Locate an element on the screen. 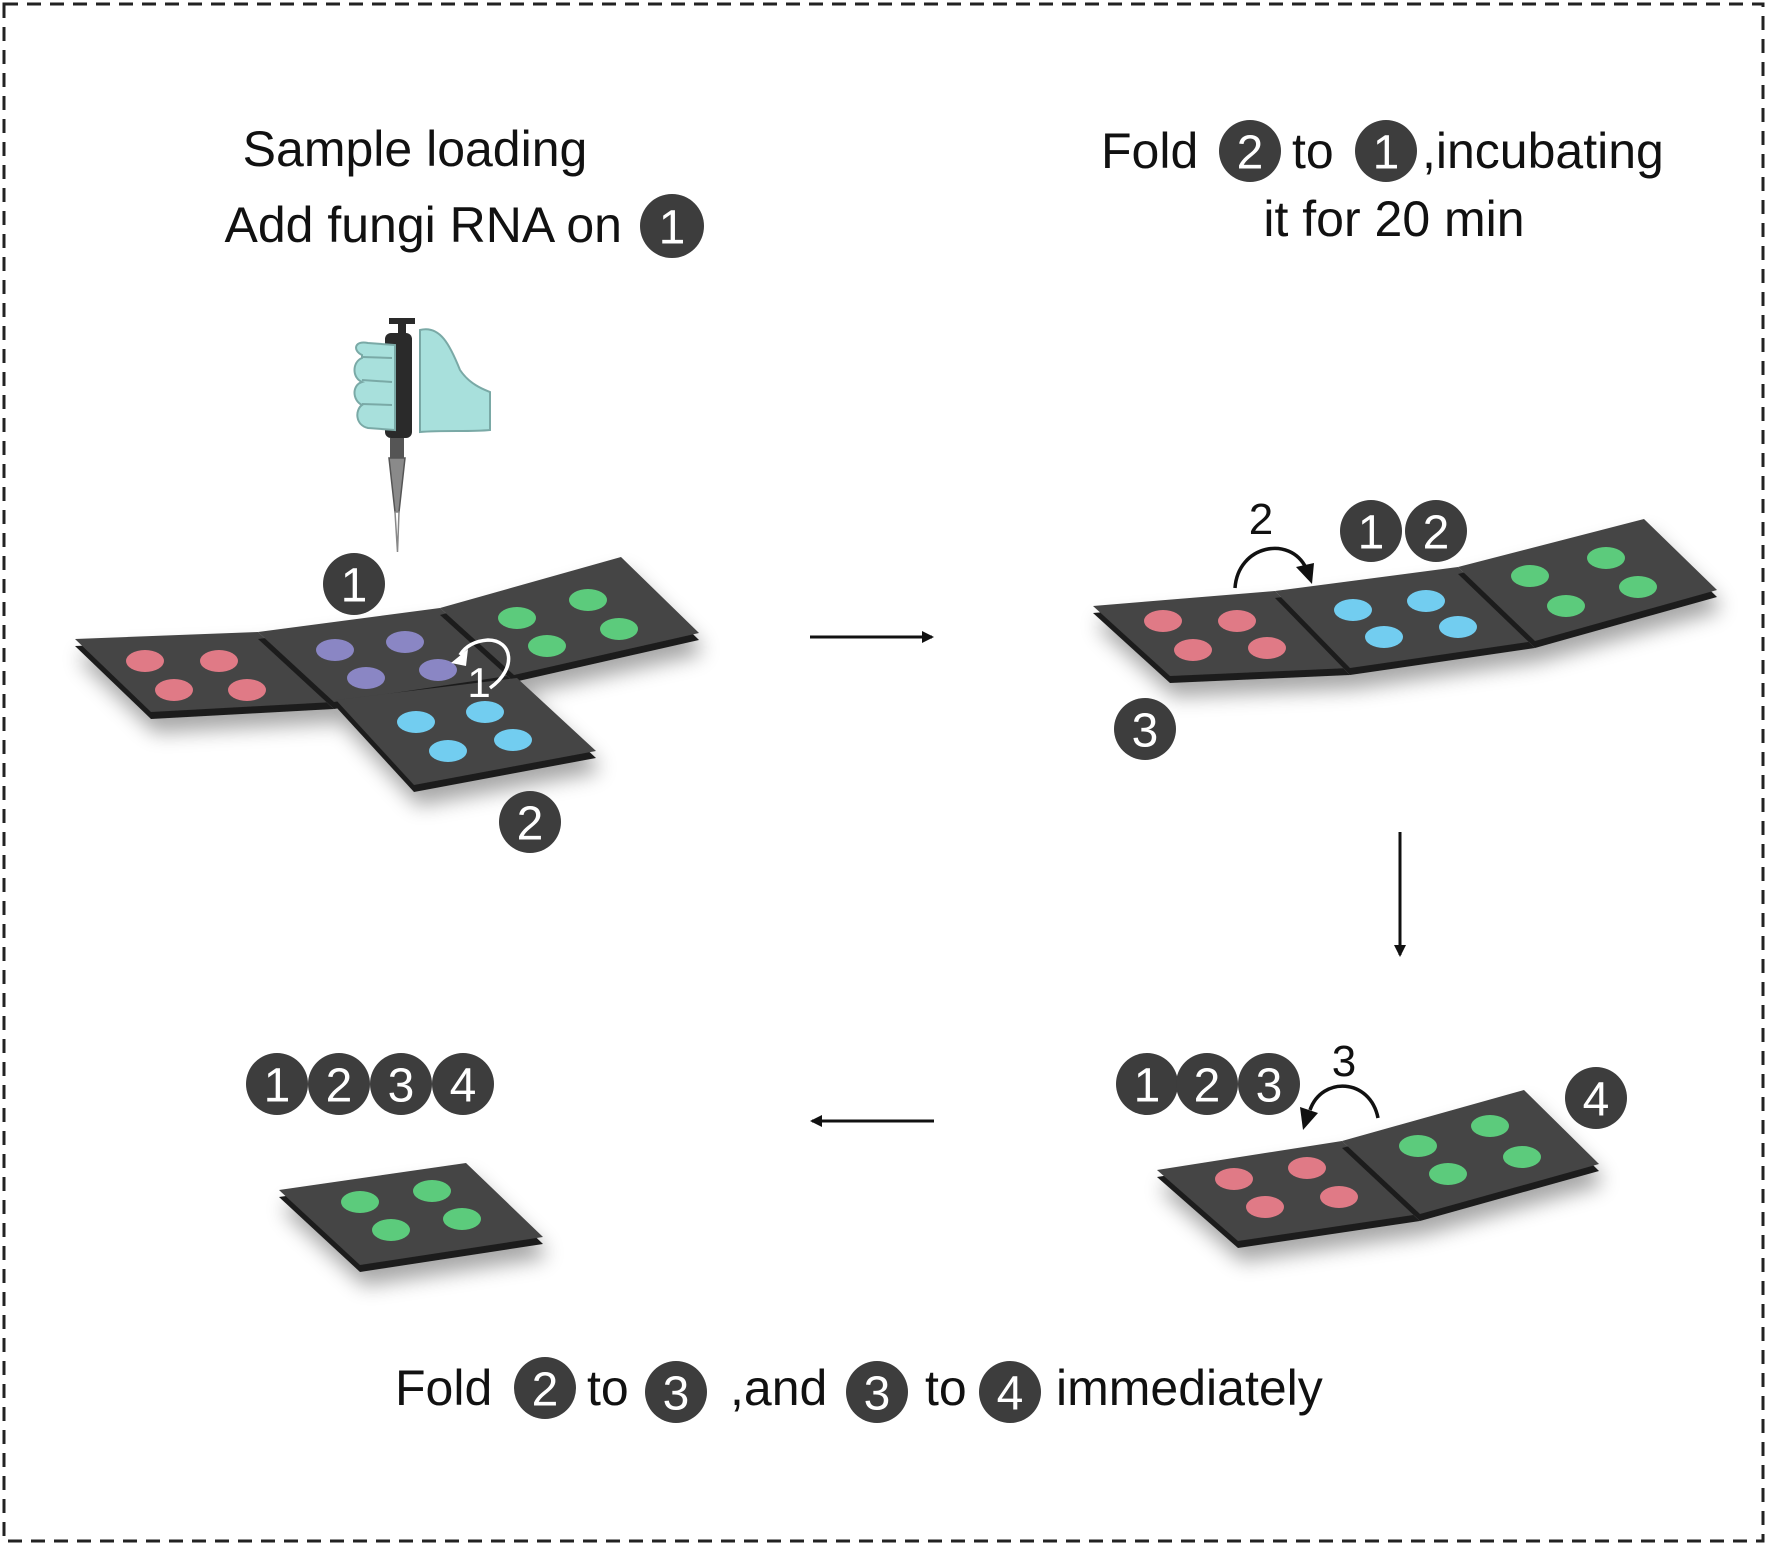  step1-badge-2-label: 2 is located at coordinates (530, 824).